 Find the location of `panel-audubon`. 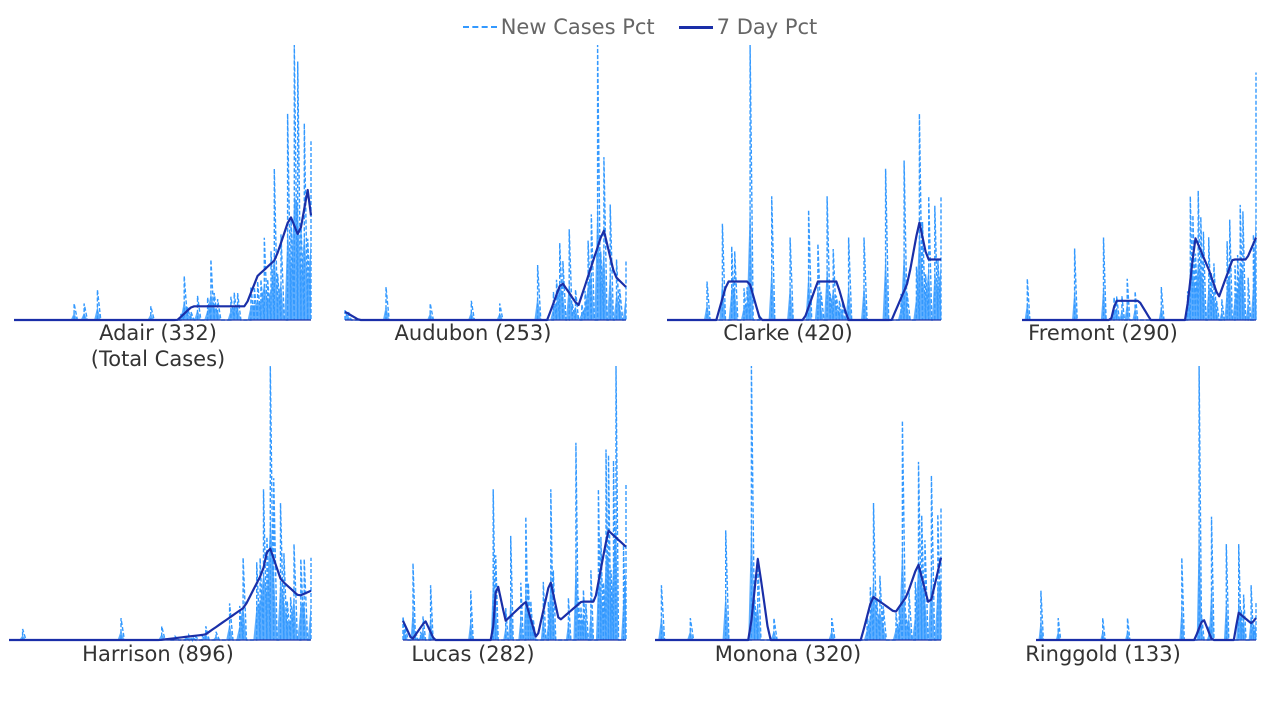

panel-audubon is located at coordinates (485, 183).